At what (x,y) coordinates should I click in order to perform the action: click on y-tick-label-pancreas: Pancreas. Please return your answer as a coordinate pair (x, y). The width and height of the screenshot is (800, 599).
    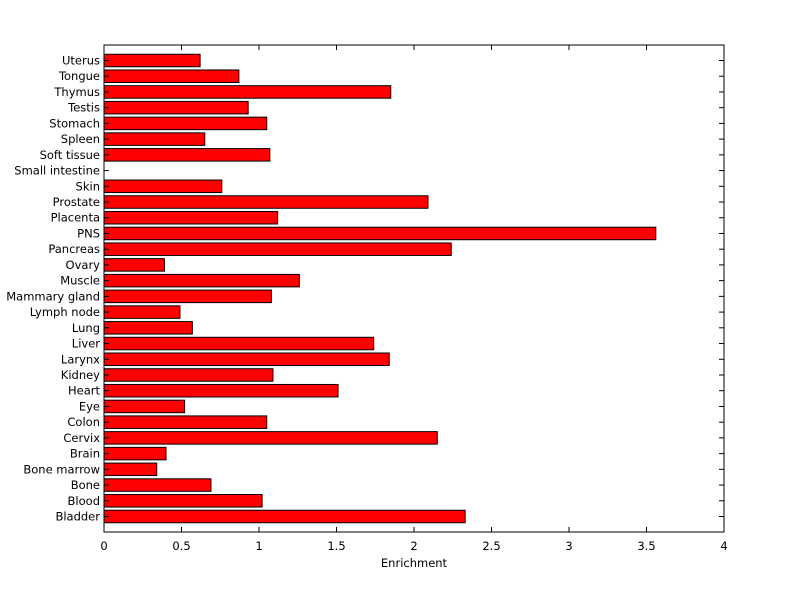
    Looking at the image, I should click on (74, 249).